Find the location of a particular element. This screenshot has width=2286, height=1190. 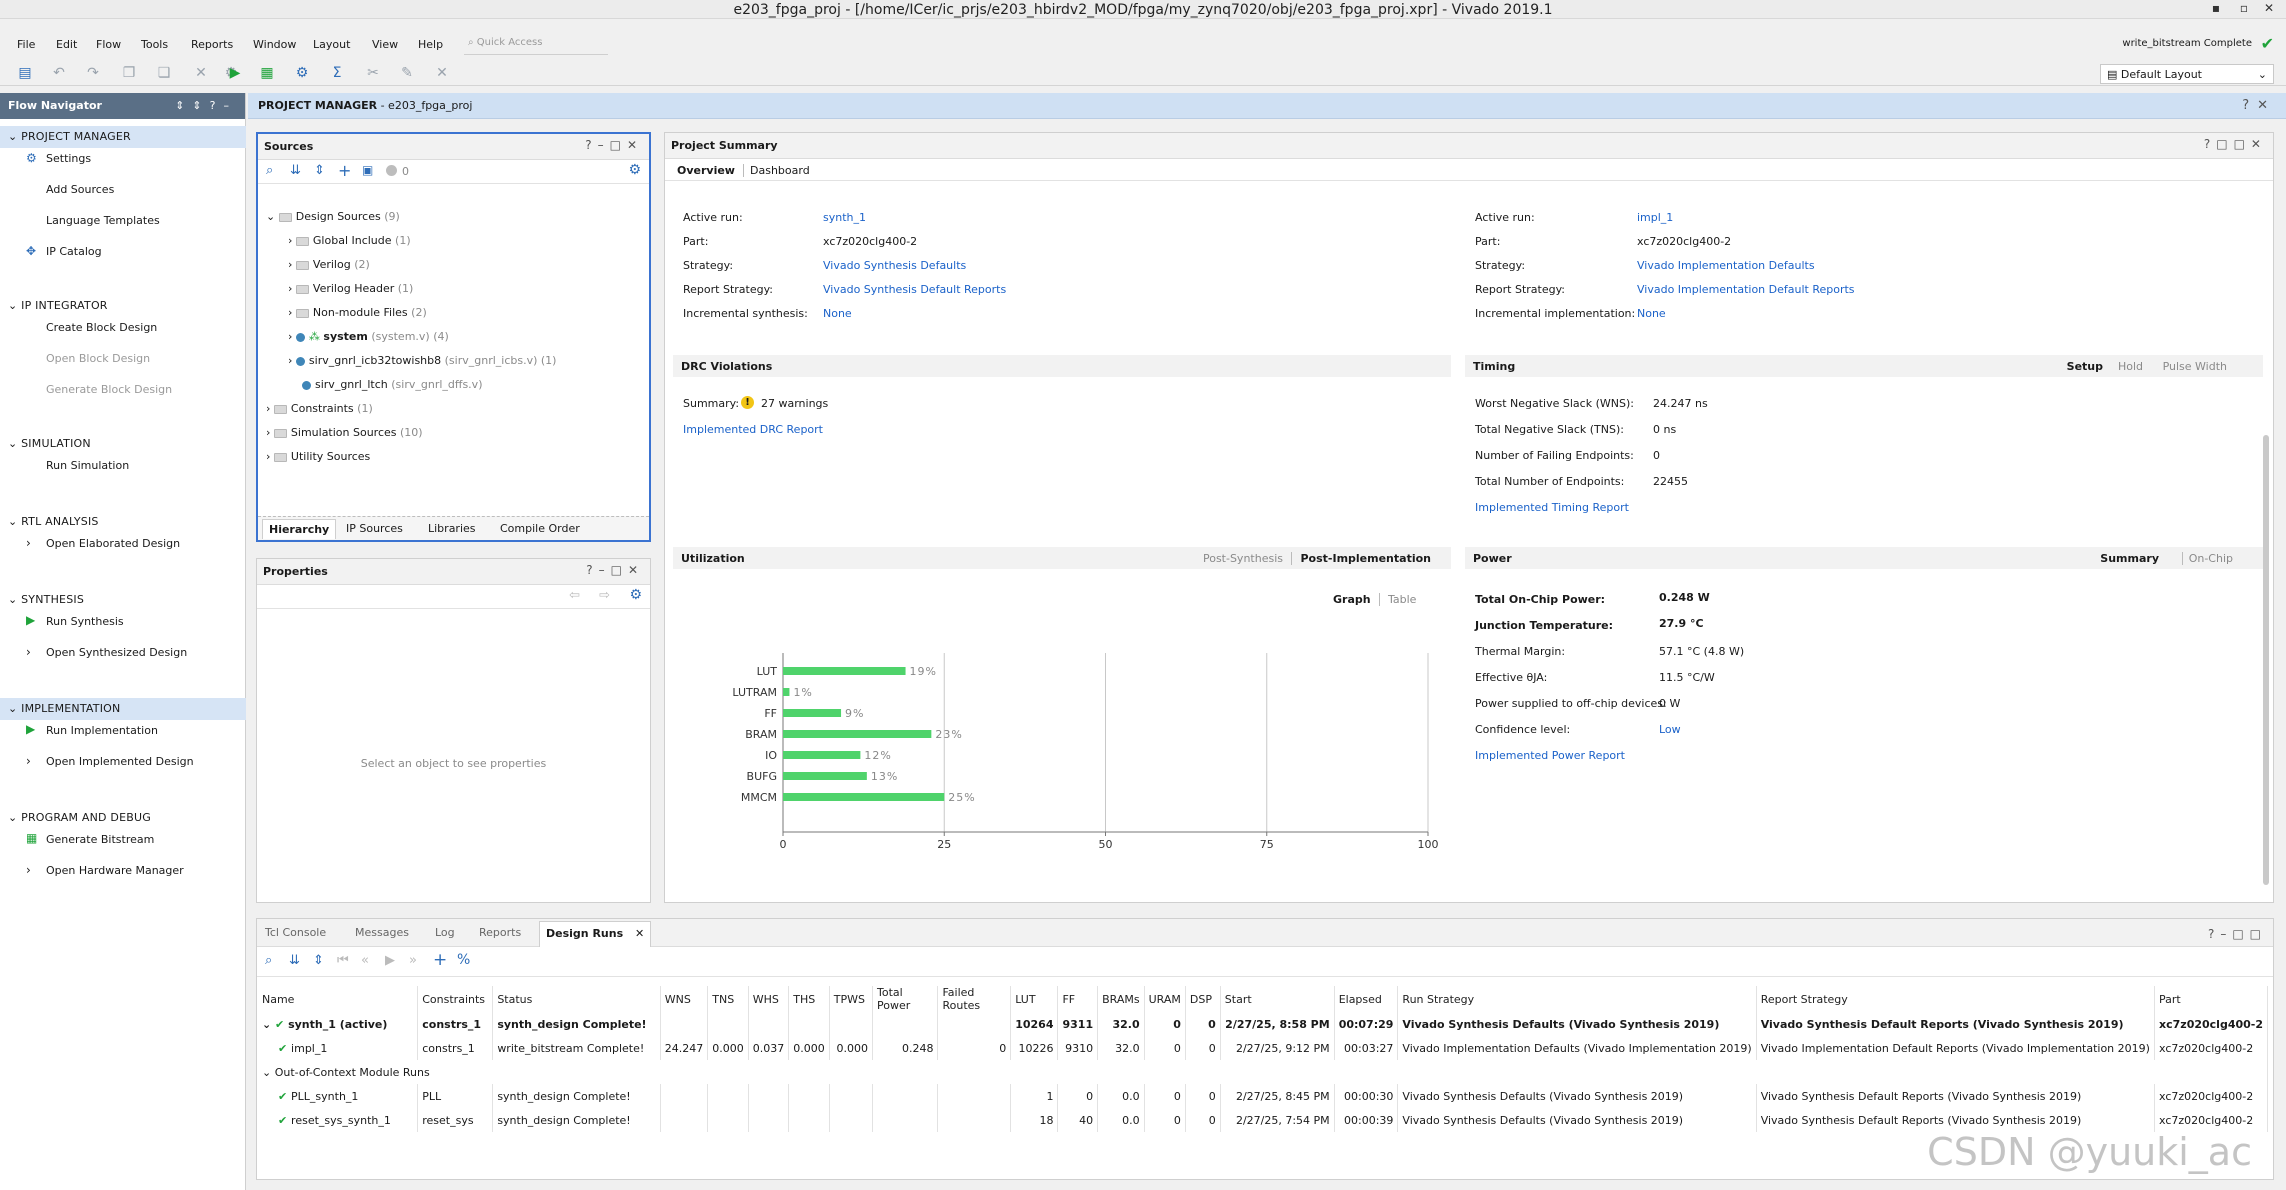

col-header: Part is located at coordinates (2211, 999).